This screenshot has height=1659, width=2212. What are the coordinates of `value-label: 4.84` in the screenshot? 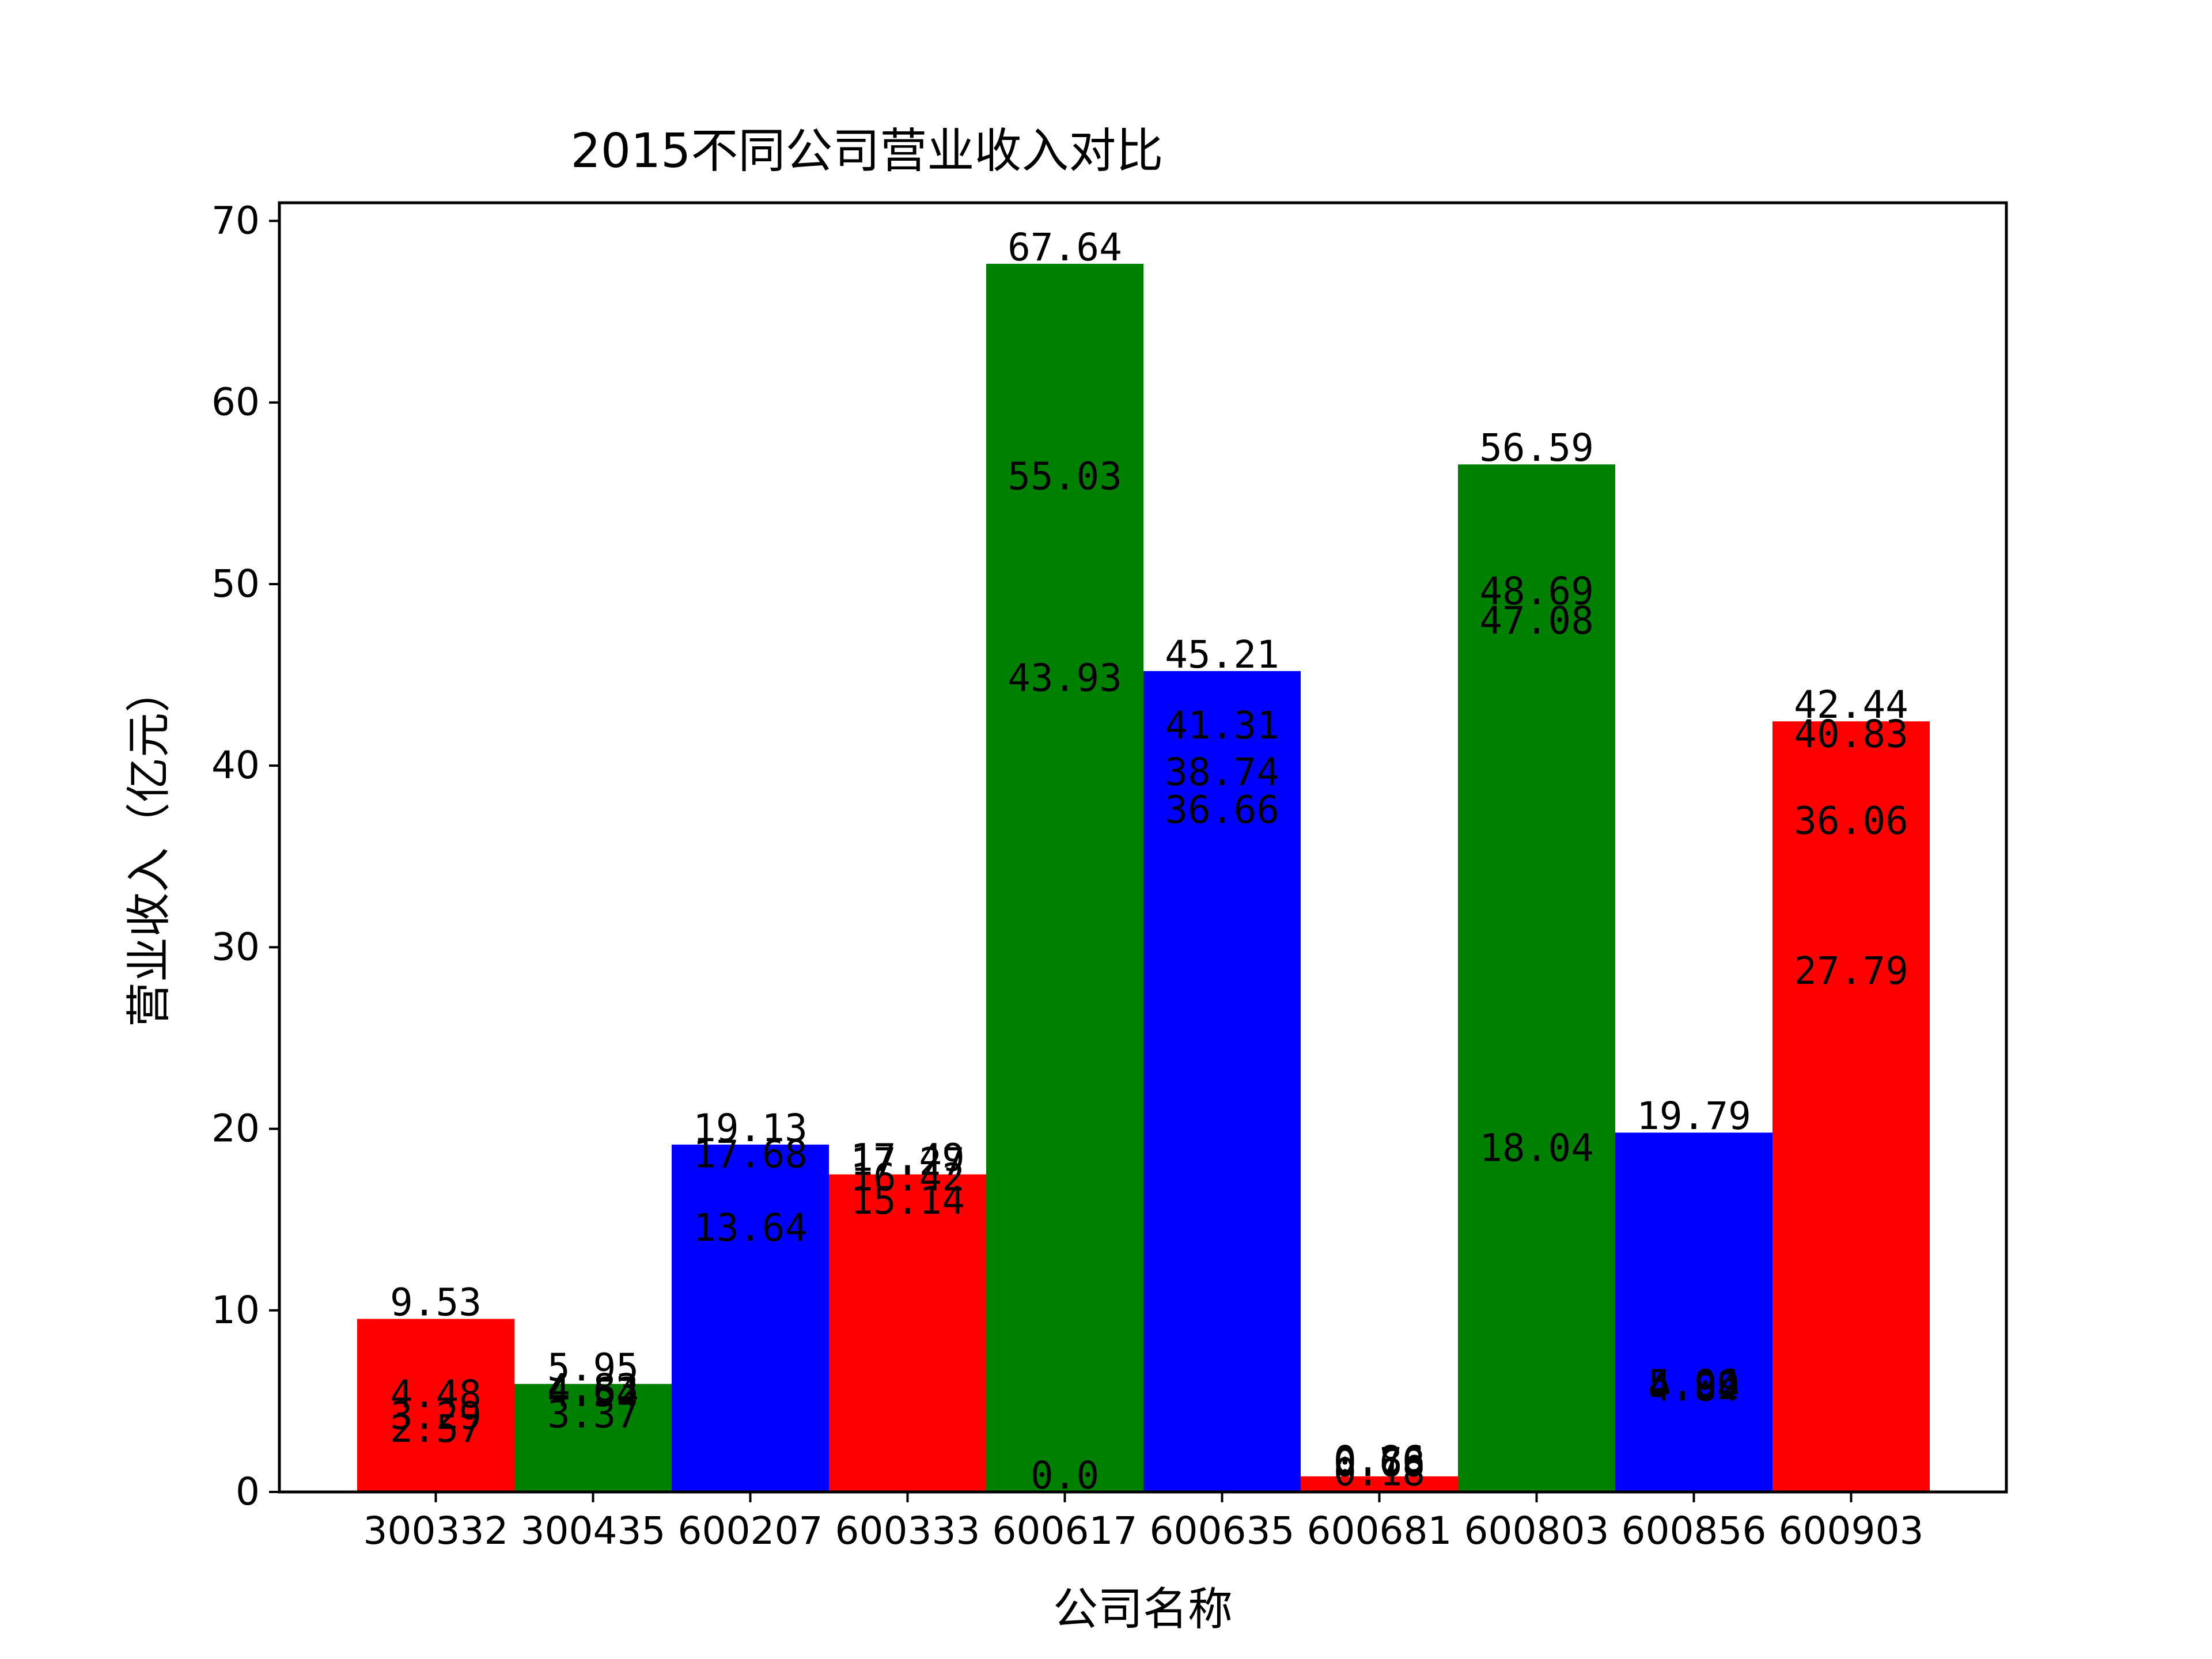 It's located at (1694, 1387).